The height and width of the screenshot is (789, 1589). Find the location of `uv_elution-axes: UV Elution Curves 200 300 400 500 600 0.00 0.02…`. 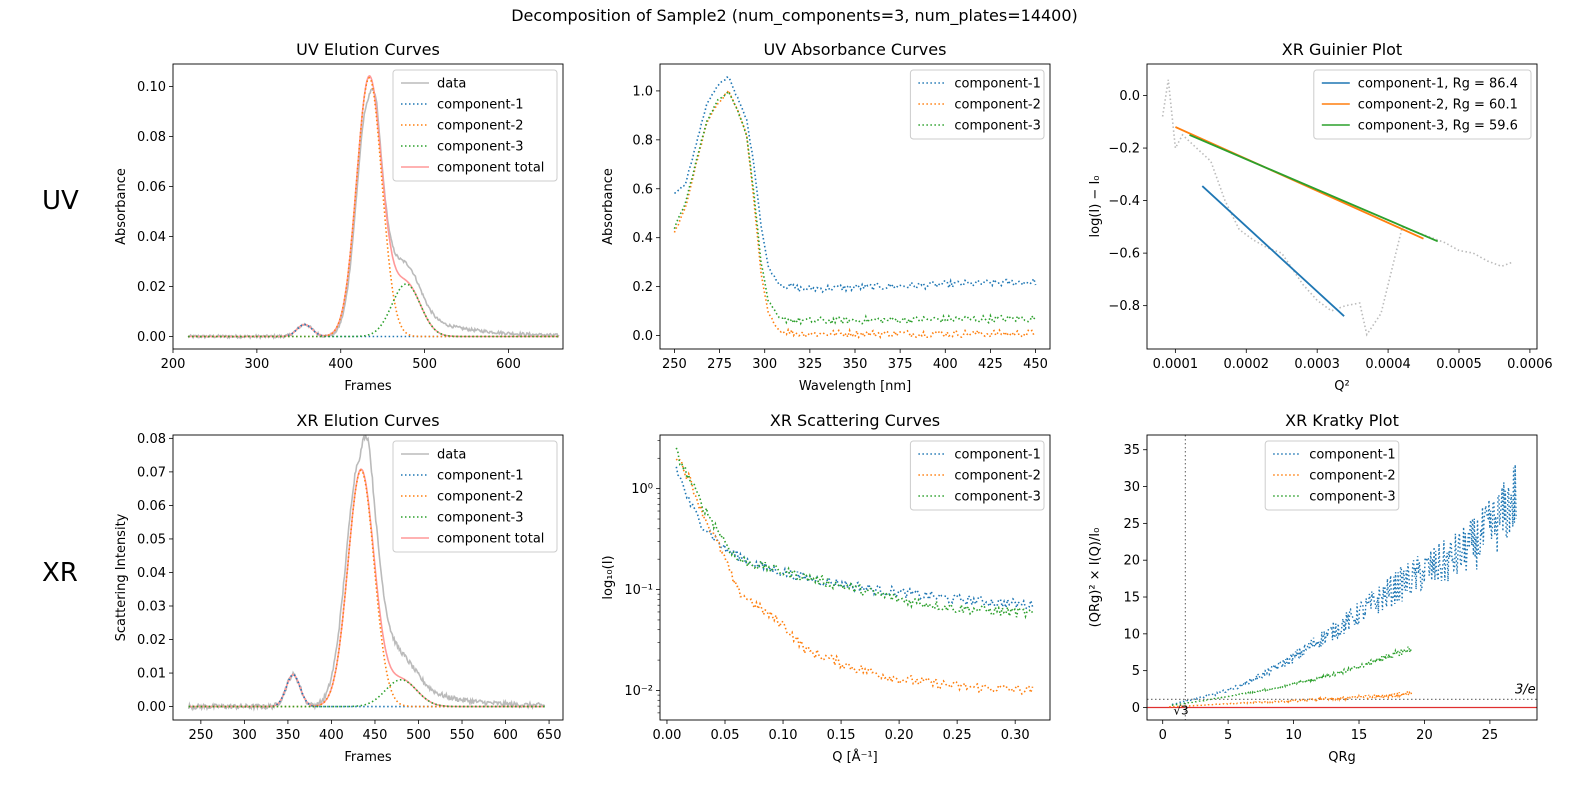

uv_elution-axes: UV Elution Curves 200 300 400 500 600 0.00 0.02… is located at coordinates (339, 217).